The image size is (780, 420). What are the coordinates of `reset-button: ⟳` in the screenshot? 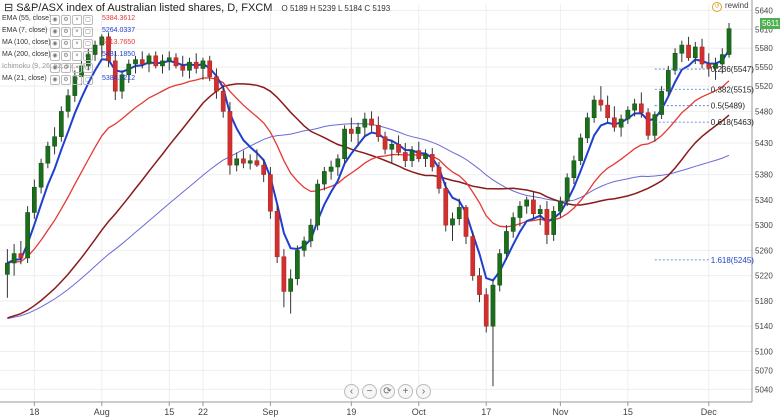 It's located at (387, 391).